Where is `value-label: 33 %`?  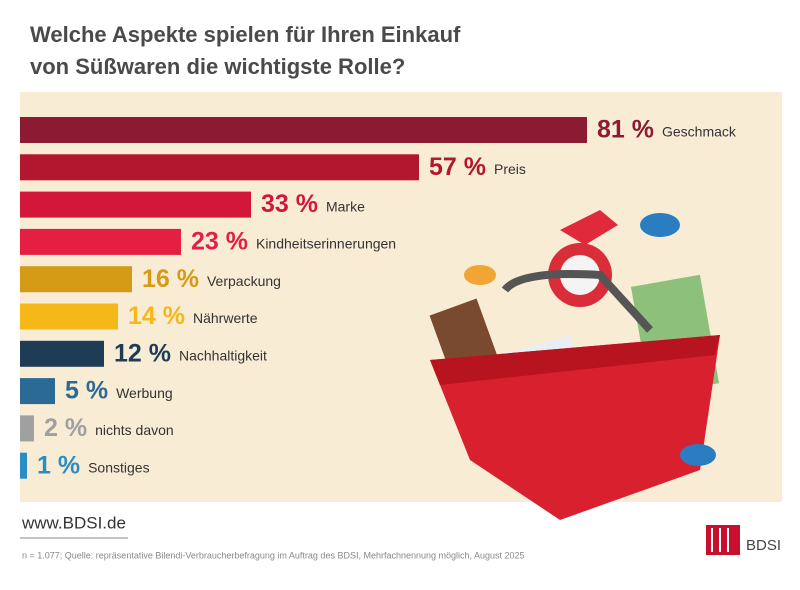
value-label: 33 % is located at coordinates (289, 204).